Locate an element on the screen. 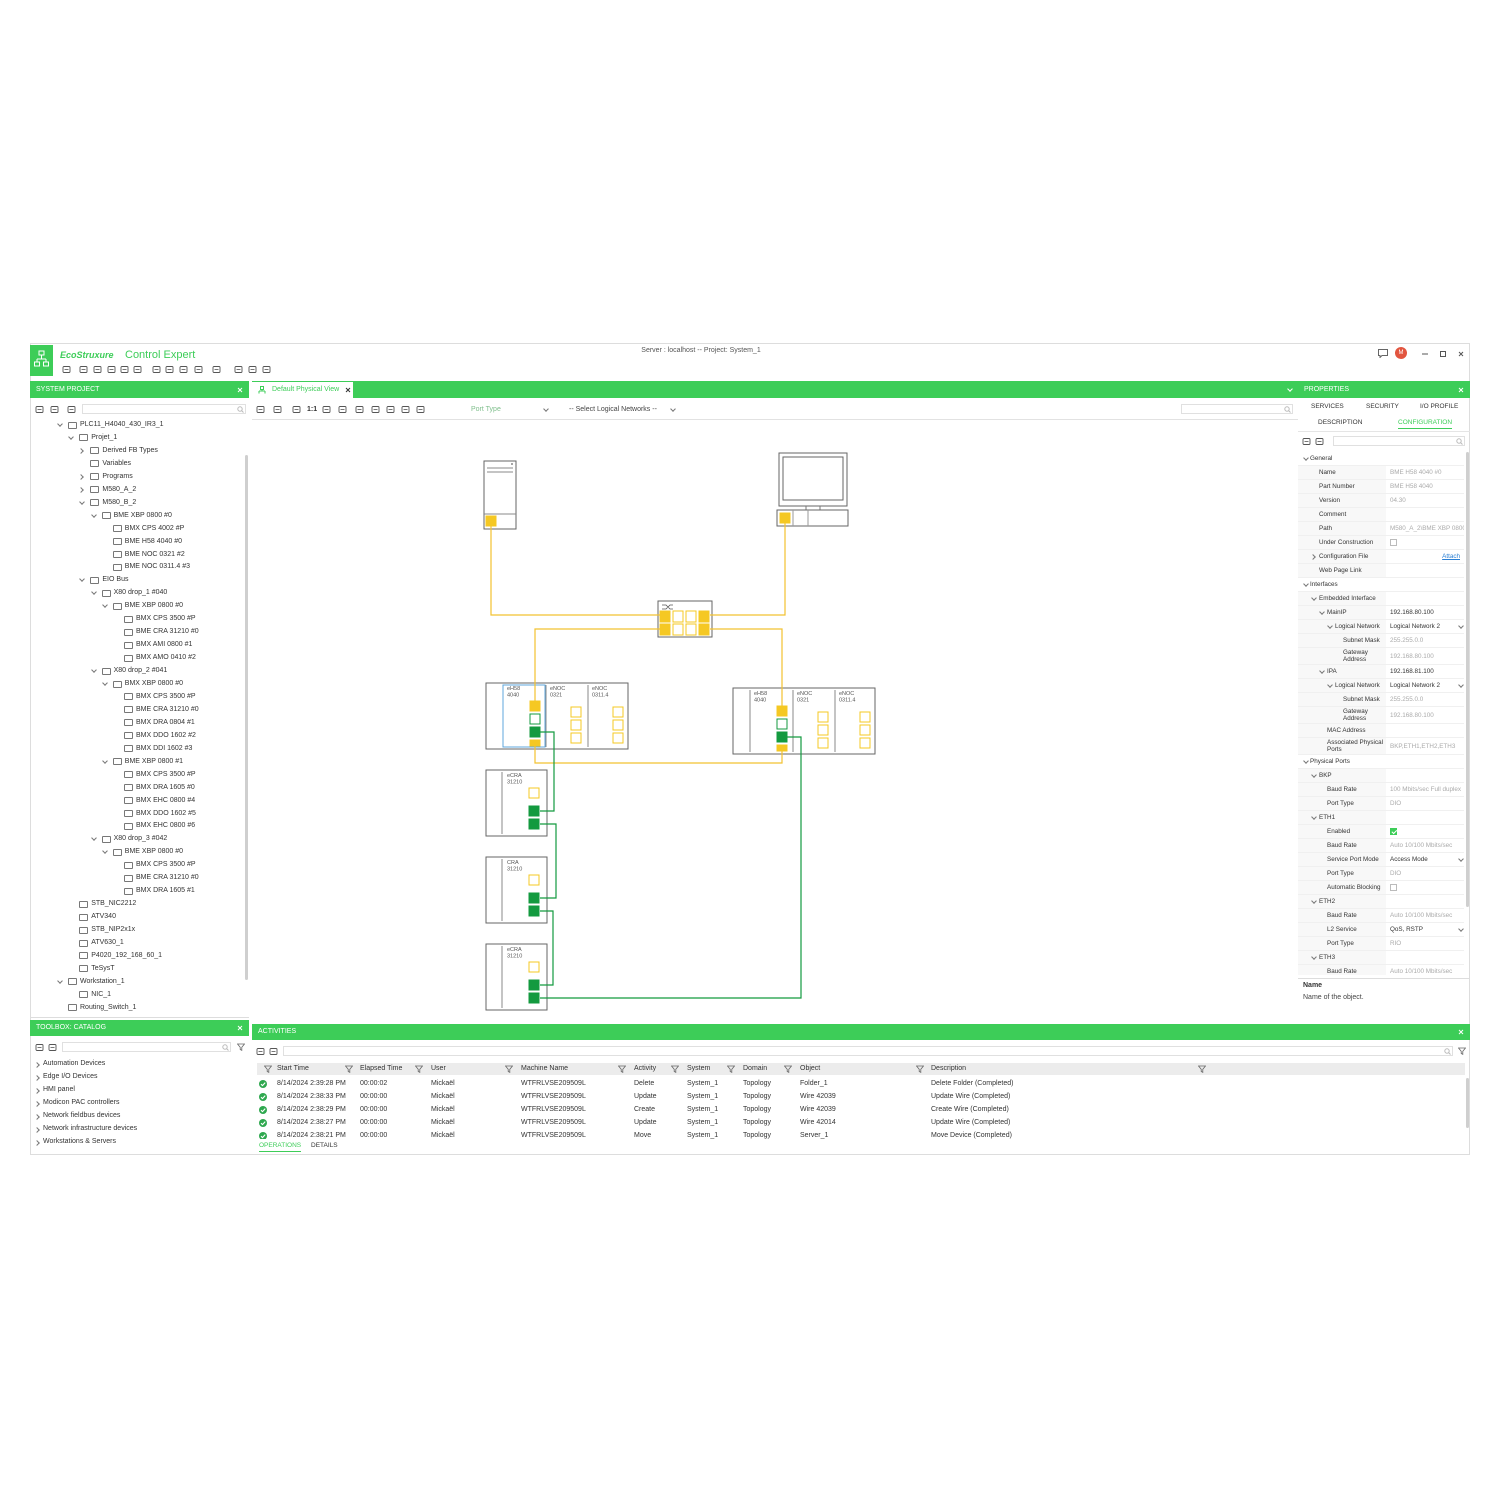 The height and width of the screenshot is (1500, 1500). property-row: Configuration File Attach is located at coordinates (1381, 557).